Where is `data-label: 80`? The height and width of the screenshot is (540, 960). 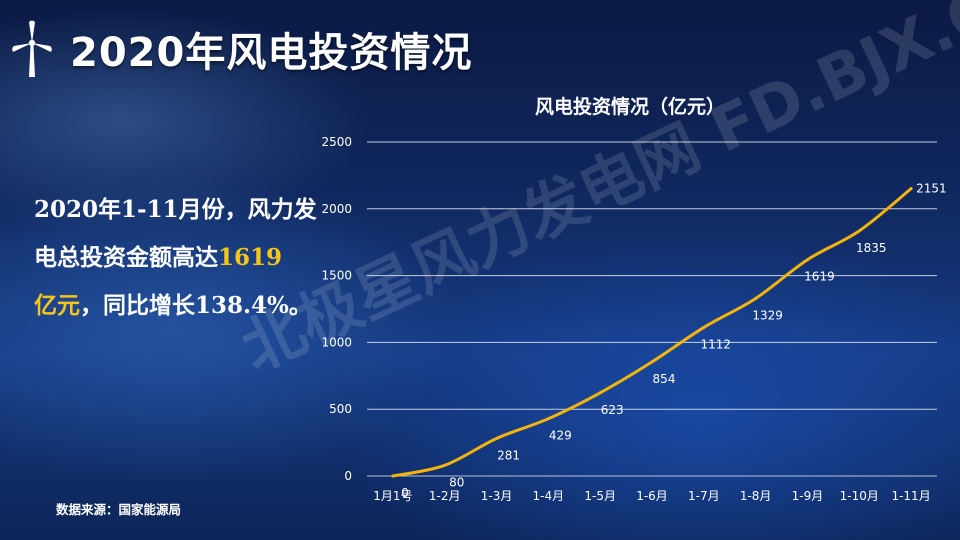
data-label: 80 is located at coordinates (456, 482).